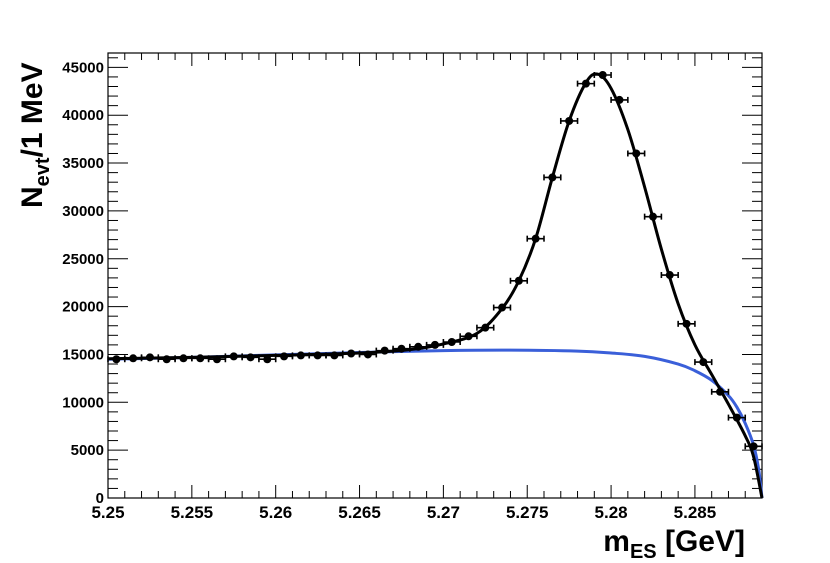 The width and height of the screenshot is (830, 563). What do you see at coordinates (32, 197) in the screenshot?
I see `y-axis-label-main: N` at bounding box center [32, 197].